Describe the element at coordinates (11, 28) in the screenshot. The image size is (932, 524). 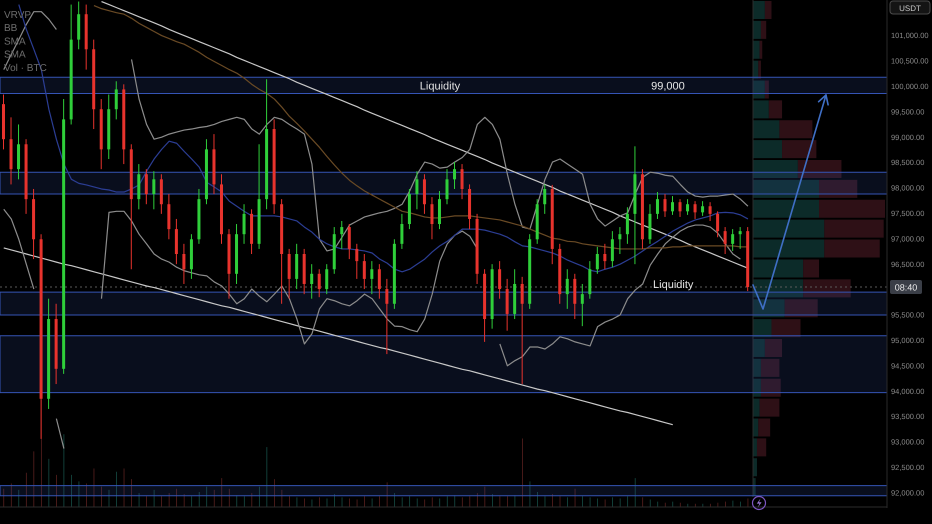
I see `annotation: BB` at that location.